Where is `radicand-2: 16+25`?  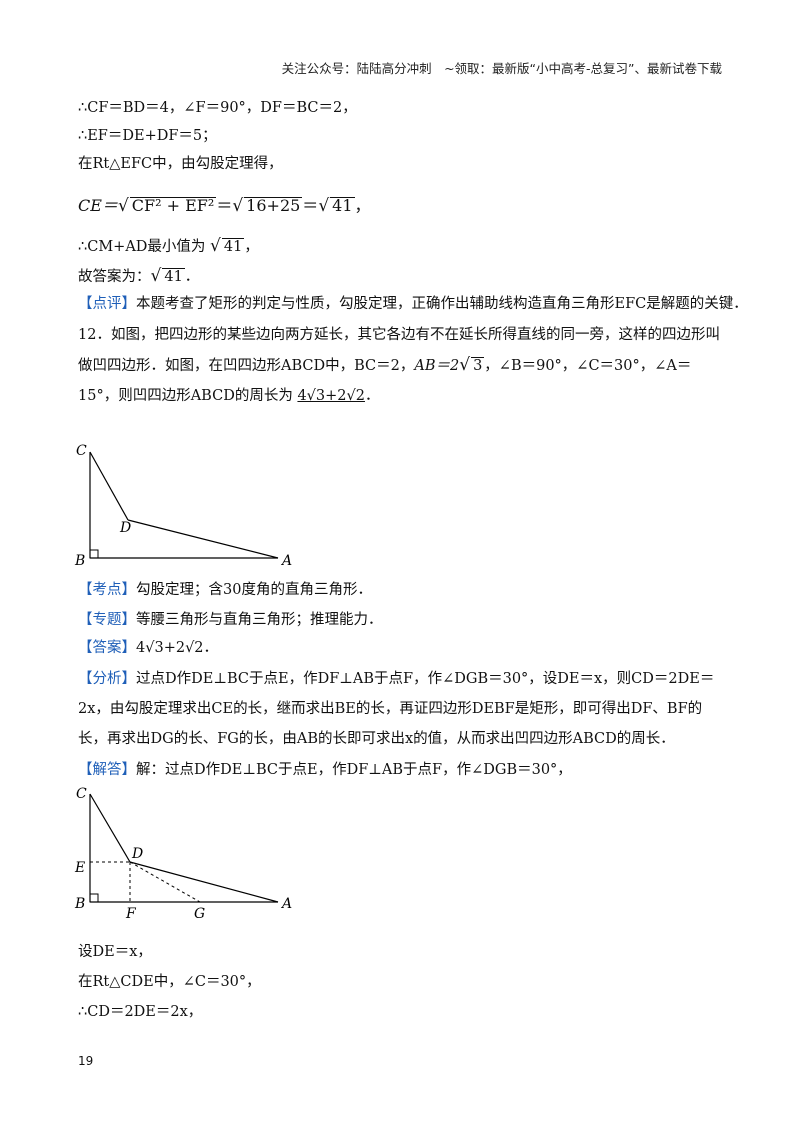
radicand-2: 16+25 is located at coordinates (273, 205).